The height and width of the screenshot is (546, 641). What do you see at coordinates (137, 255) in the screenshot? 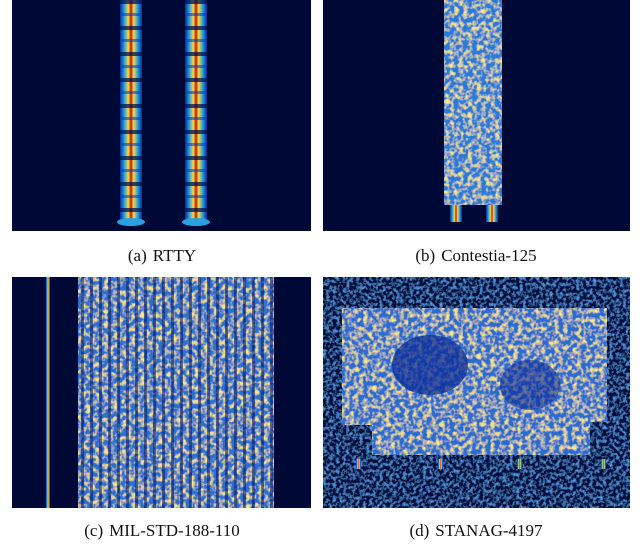
I see `caption-label: (a)` at bounding box center [137, 255].